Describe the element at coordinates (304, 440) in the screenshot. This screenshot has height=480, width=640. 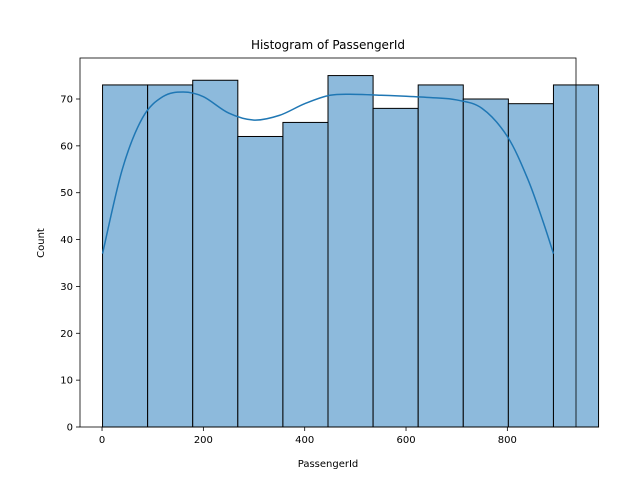
I see `x-tick-label: 400` at that location.